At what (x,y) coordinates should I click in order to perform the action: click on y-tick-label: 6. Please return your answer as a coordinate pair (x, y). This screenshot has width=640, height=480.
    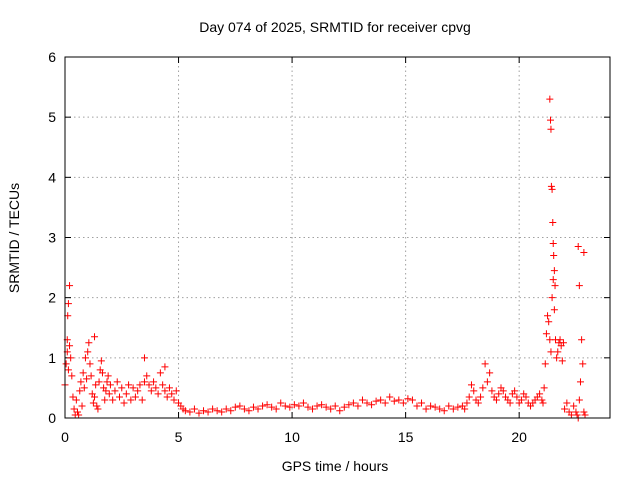
    Looking at the image, I should click on (52, 57).